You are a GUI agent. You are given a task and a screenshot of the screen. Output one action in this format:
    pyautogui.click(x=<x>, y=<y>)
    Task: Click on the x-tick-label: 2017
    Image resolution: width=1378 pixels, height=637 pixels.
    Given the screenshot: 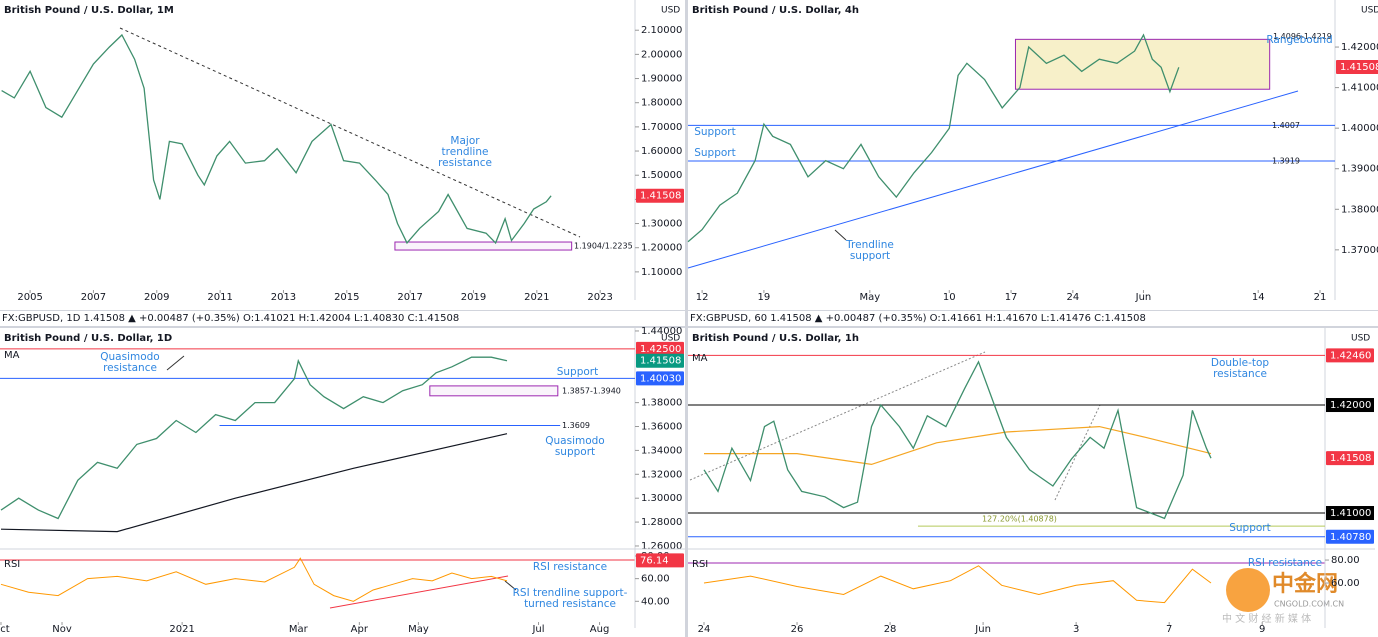 What is the action you would take?
    pyautogui.click(x=409, y=297)
    